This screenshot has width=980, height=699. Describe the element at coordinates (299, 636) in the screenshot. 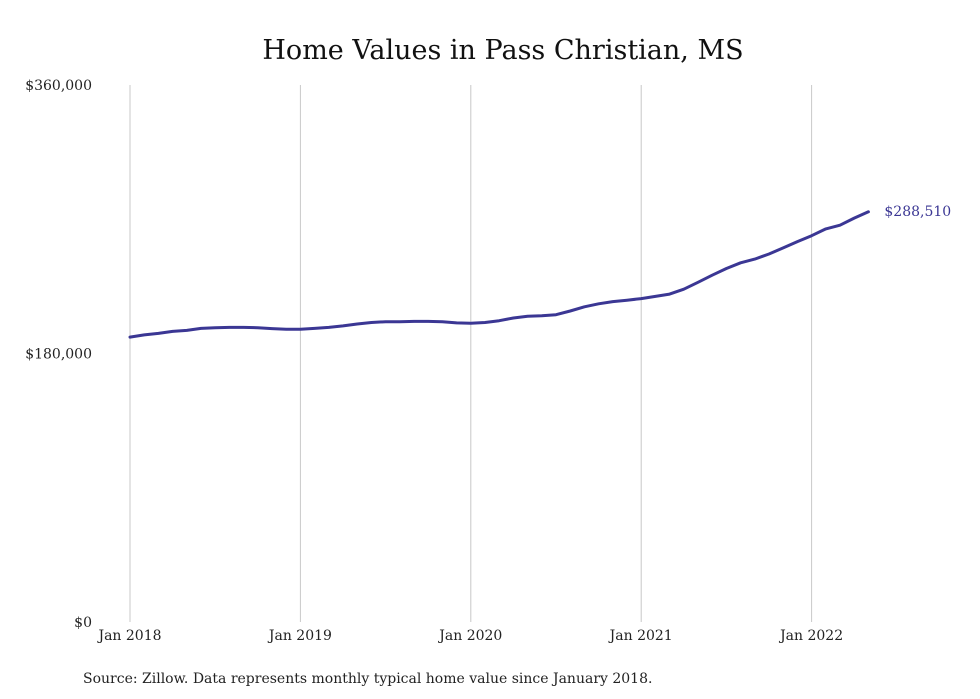

I see `x-tick-label: Jan 2019` at that location.